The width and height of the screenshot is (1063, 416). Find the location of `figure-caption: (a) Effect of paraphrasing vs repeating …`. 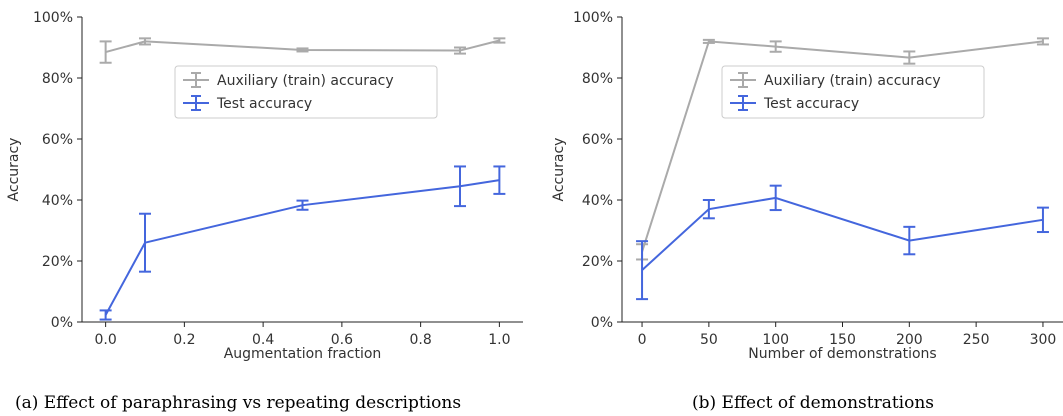

figure-caption: (a) Effect of paraphrasing vs repeating … is located at coordinates (238, 403).